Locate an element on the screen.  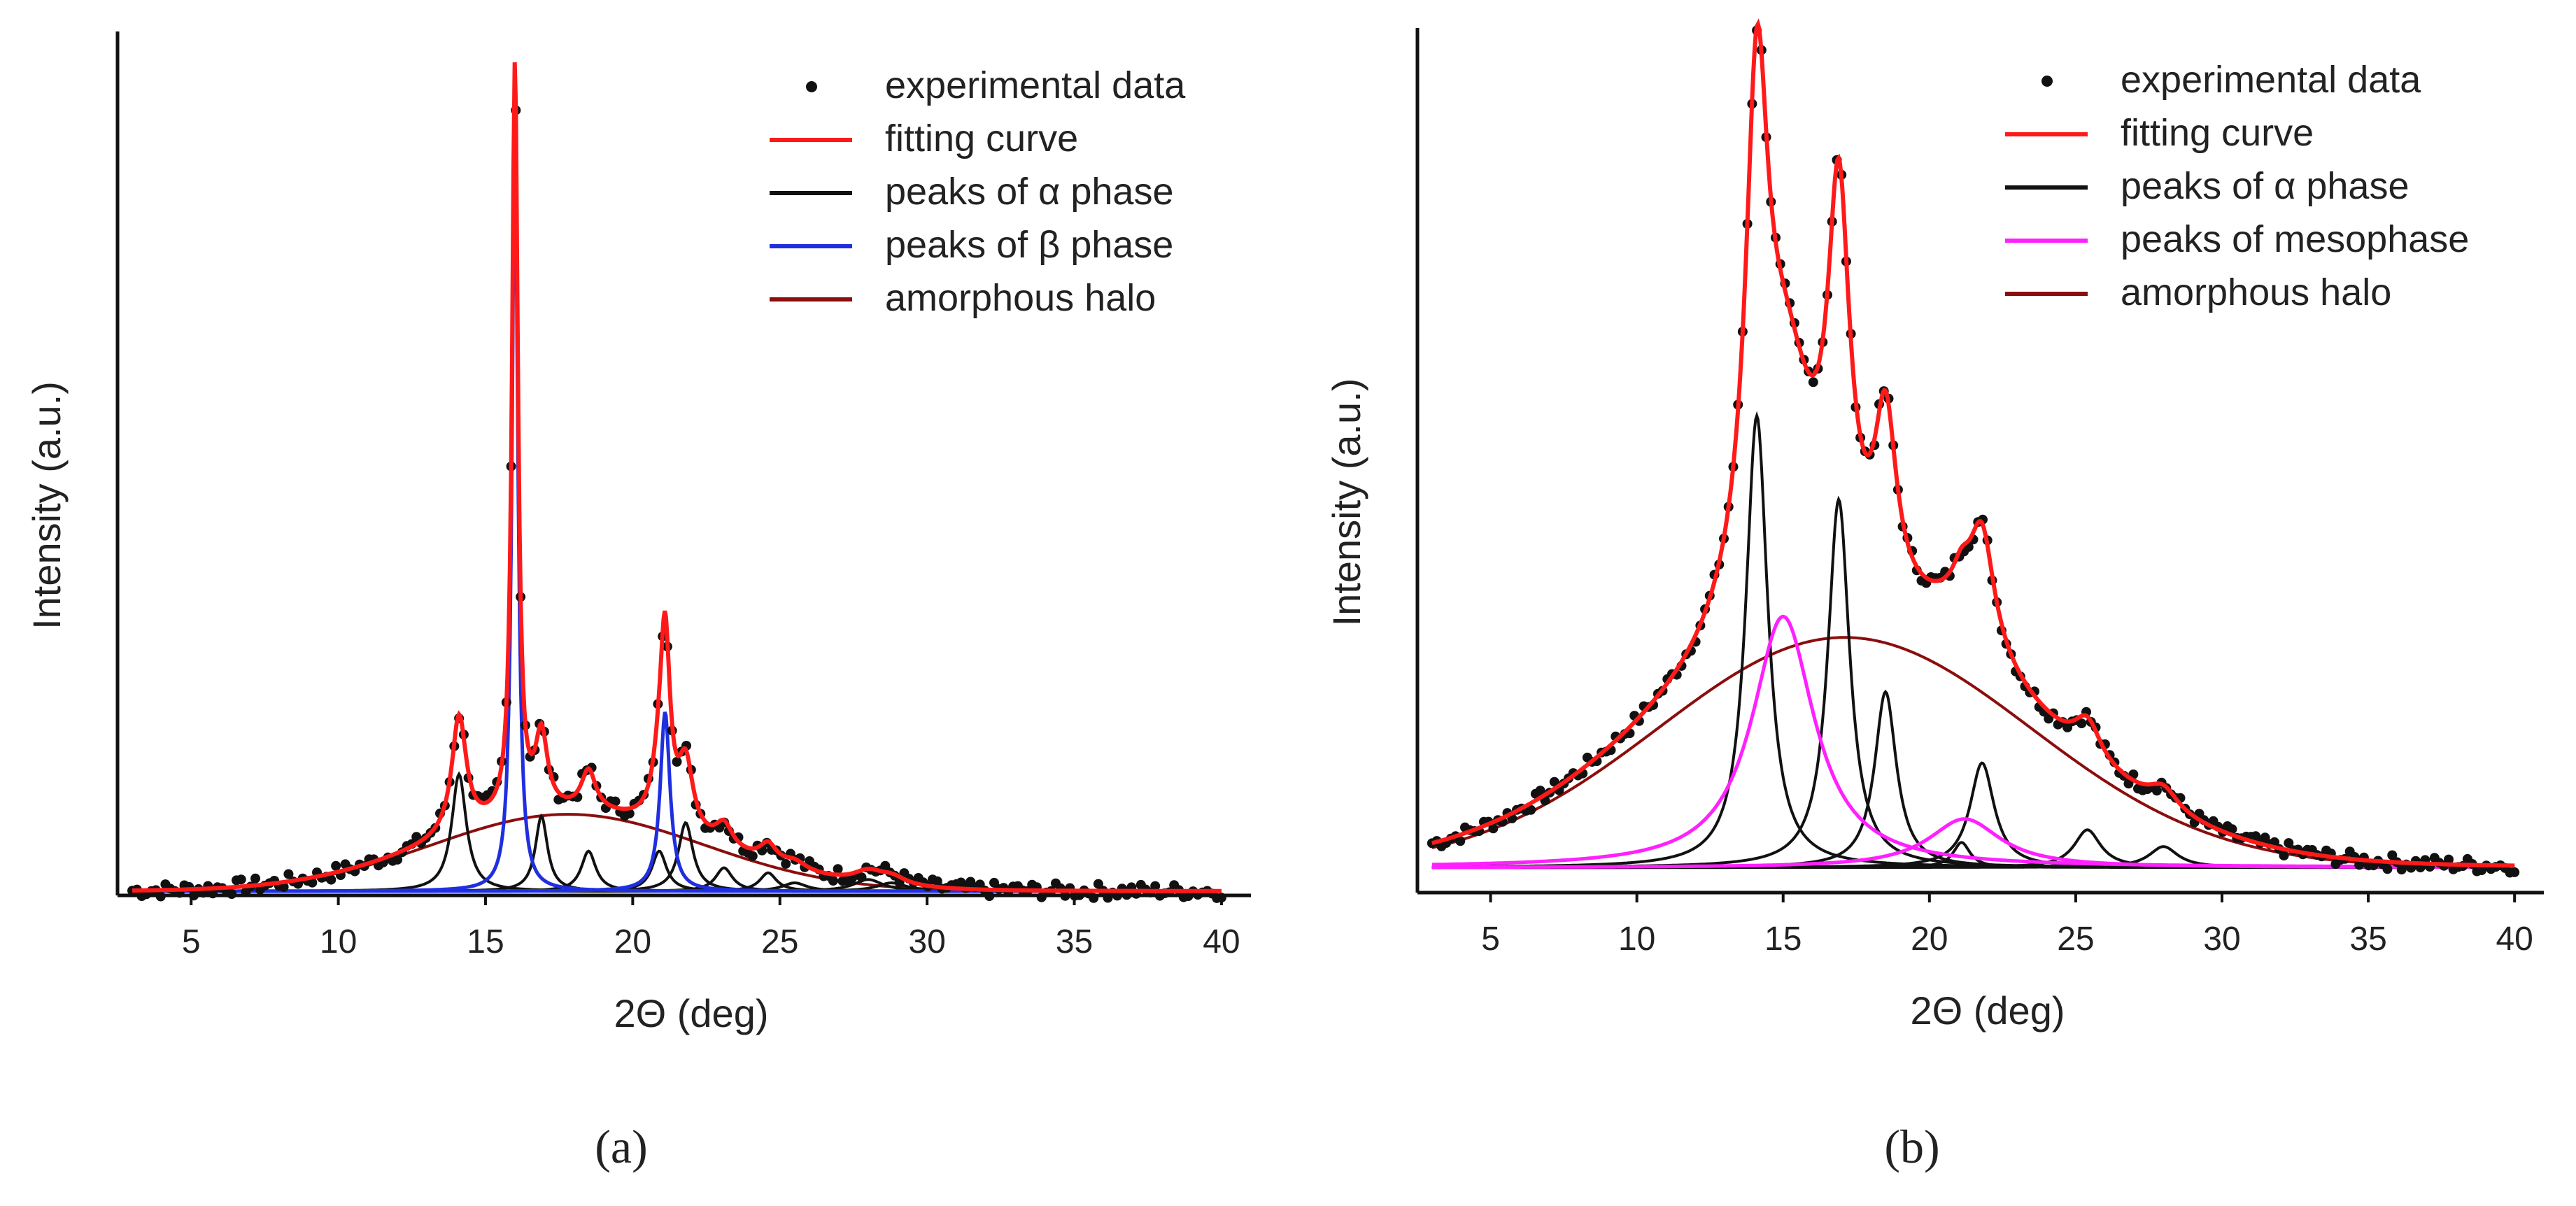
panel-label-b: (b) is located at coordinates (1912, 1146).